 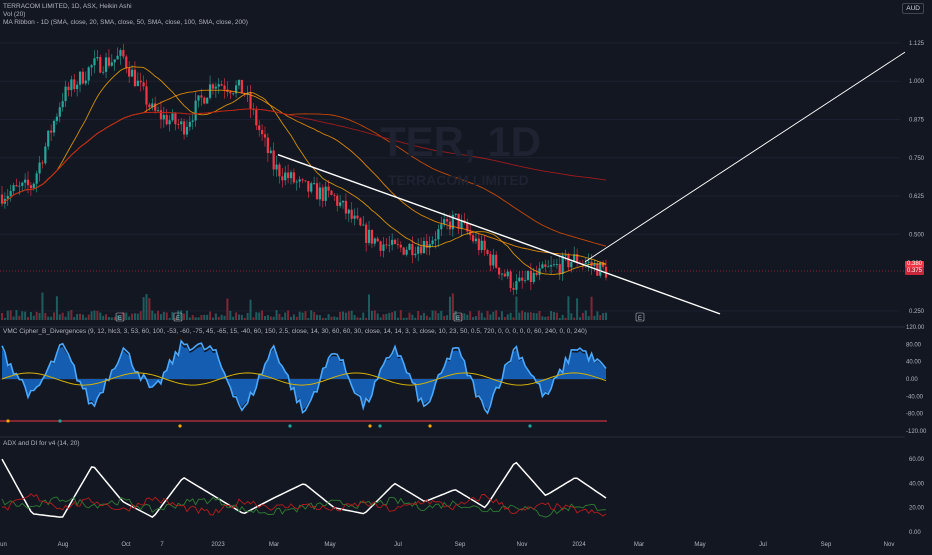 I want to click on price-axis-label: 0.250, so click(x=917, y=312).